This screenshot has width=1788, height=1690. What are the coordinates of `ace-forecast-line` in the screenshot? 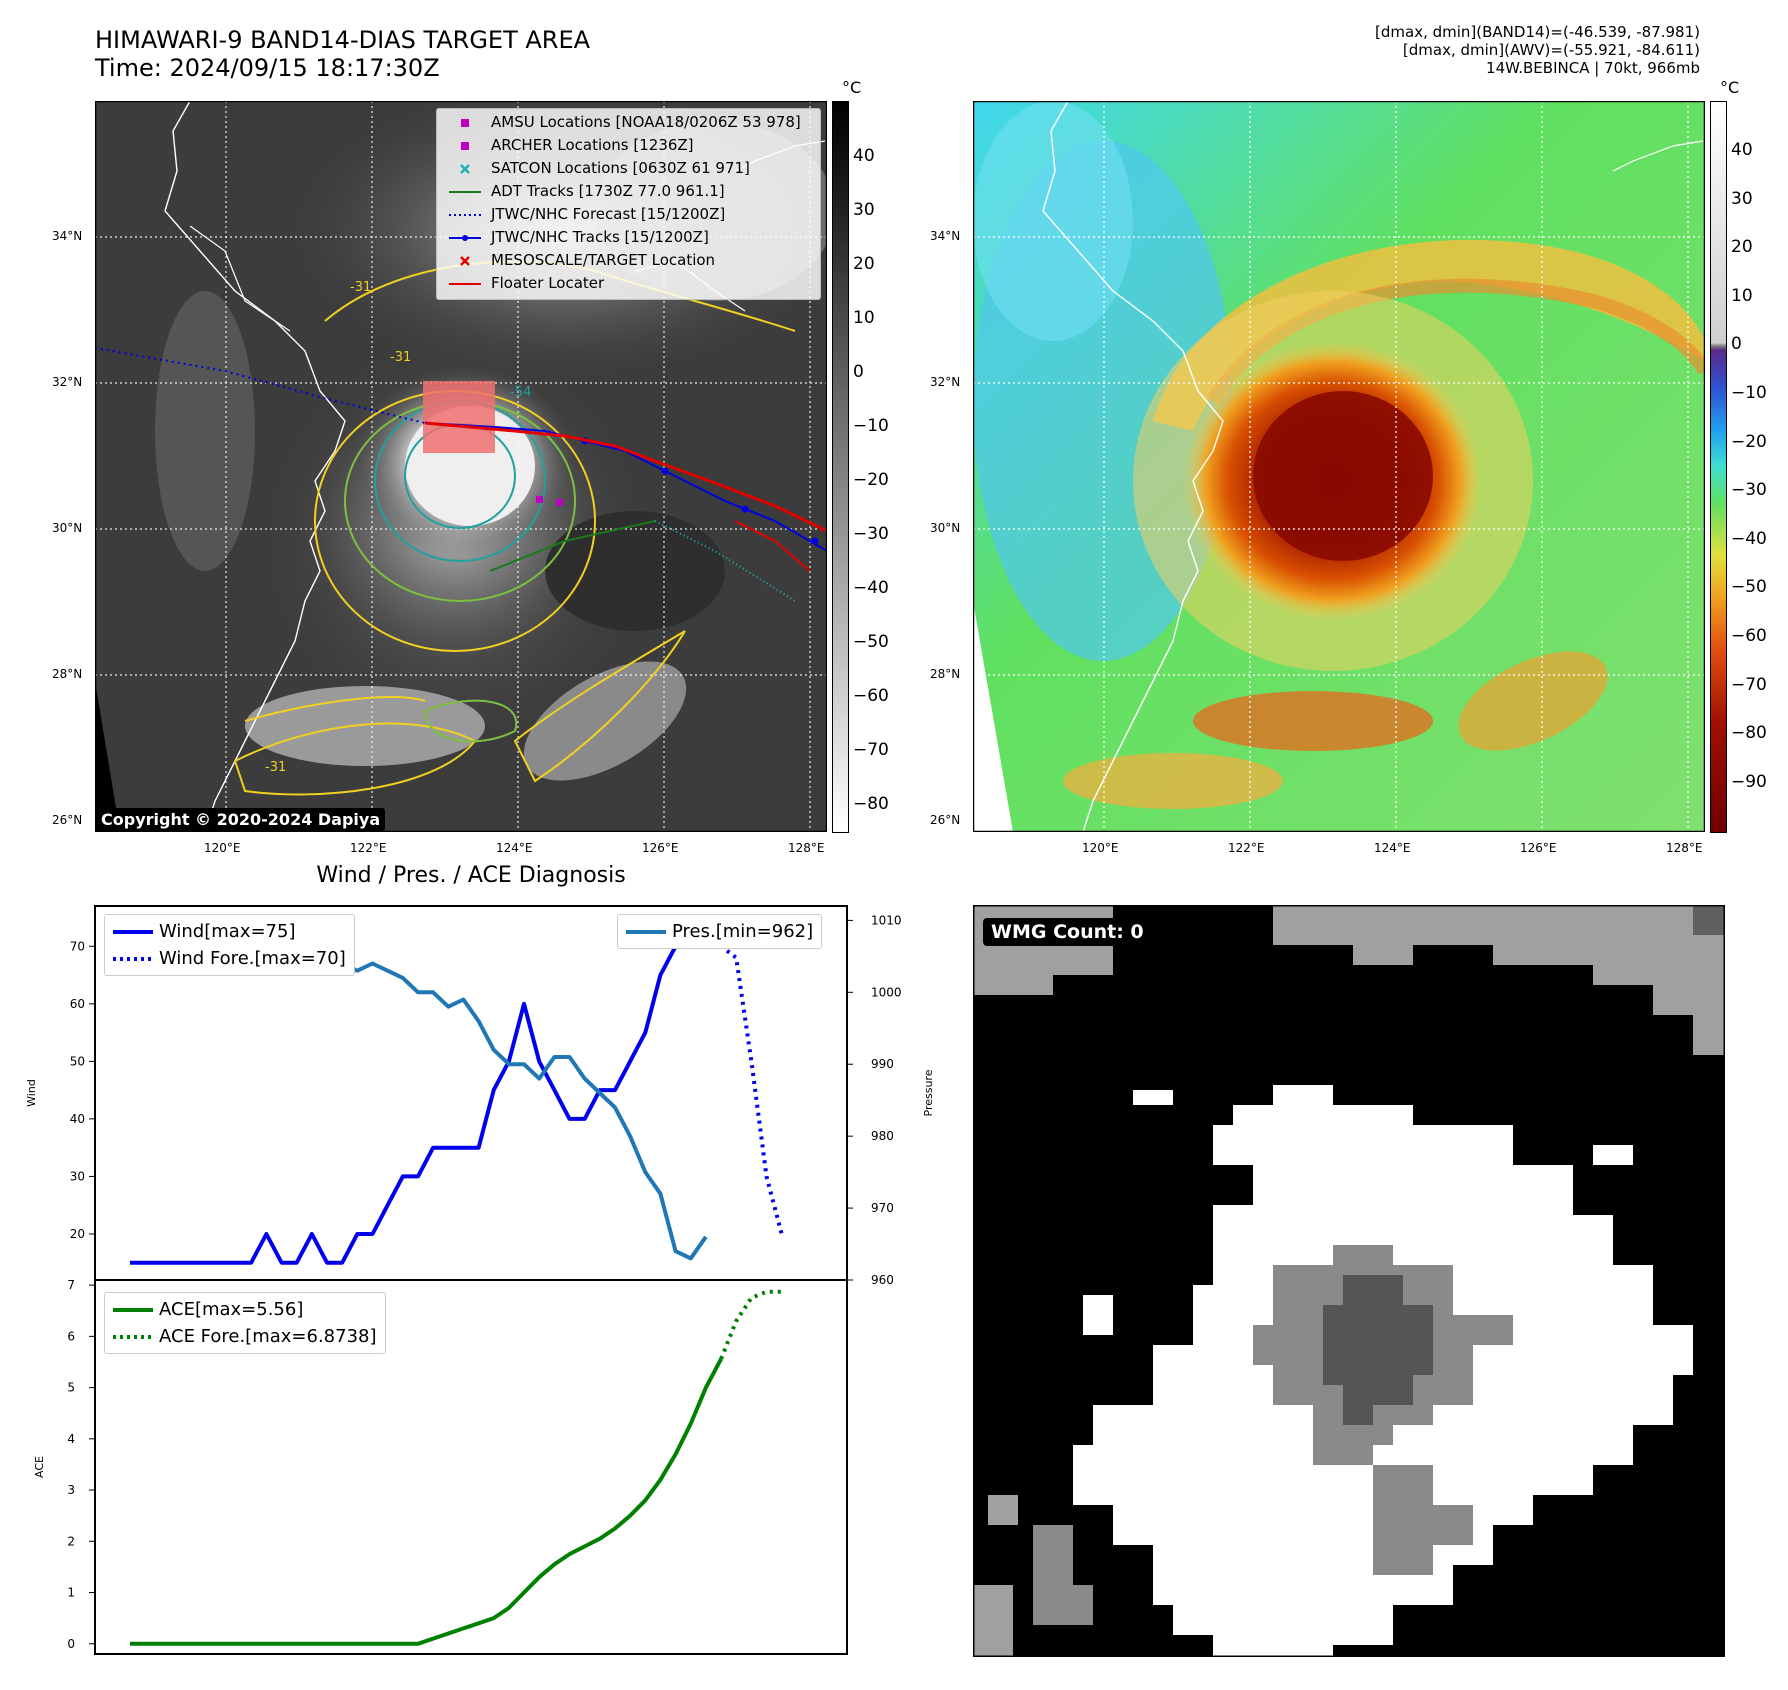 It's located at (750, 1324).